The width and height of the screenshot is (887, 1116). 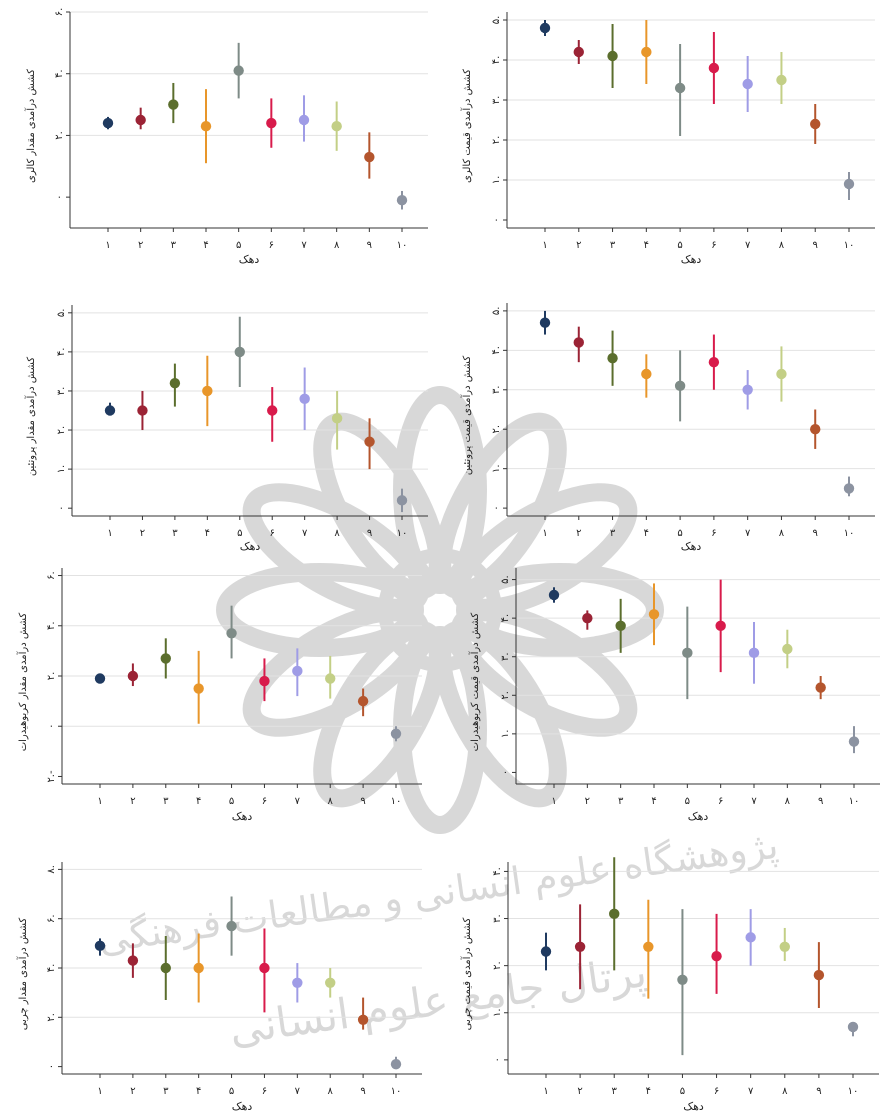 I want to click on y-axis-label: کشش درآمدی مقدار کالری, so click(x=30, y=126).